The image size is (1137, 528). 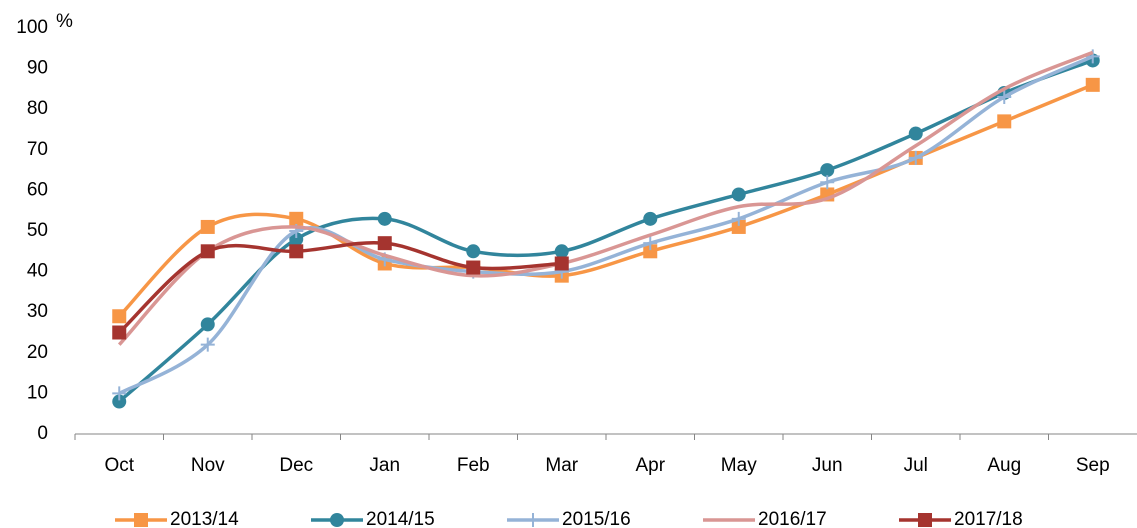 I want to click on y-tick-label: 60, so click(x=37, y=189).